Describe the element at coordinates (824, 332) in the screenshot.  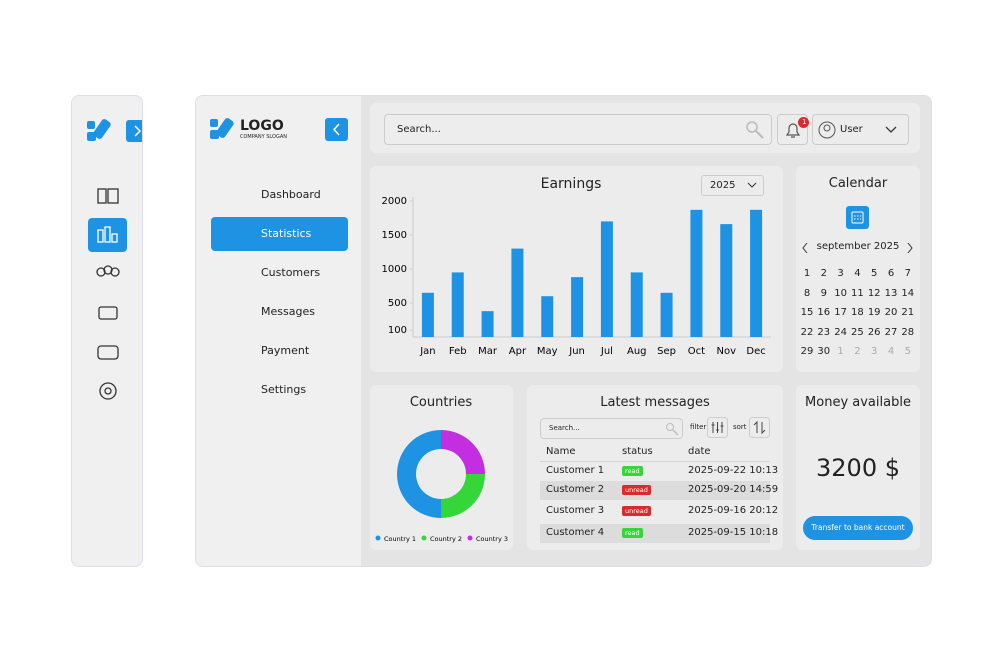
I see `calendar-day: 23` at that location.